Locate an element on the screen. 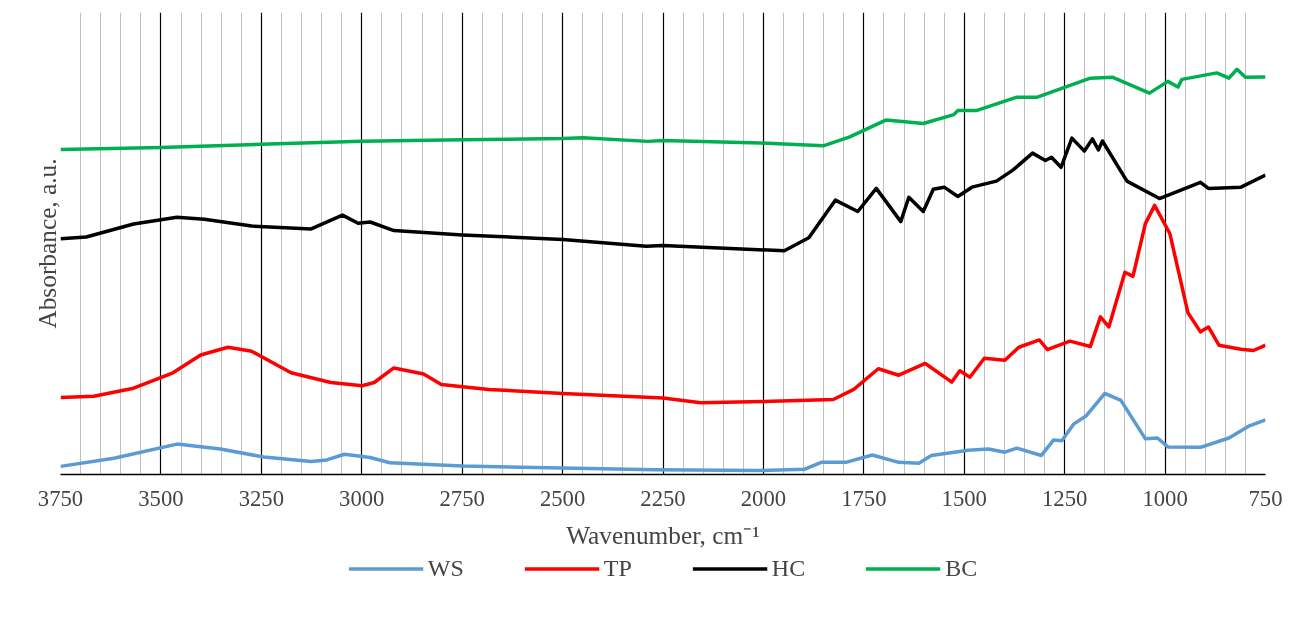 This screenshot has width=1294, height=623. legend-label: WS is located at coordinates (445, 568).